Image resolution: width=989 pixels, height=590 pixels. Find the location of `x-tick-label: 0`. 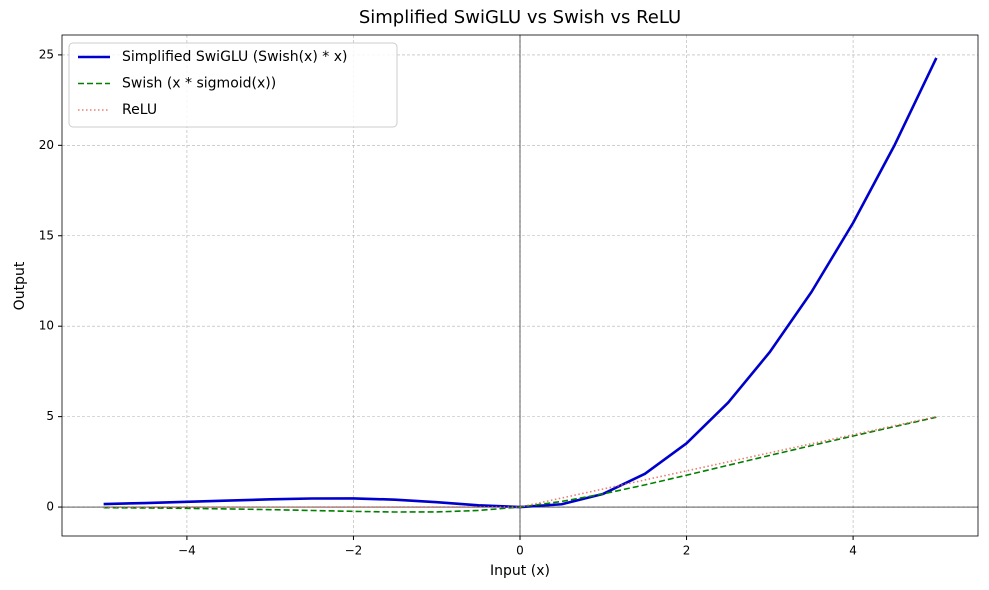

x-tick-label: 0 is located at coordinates (520, 551).